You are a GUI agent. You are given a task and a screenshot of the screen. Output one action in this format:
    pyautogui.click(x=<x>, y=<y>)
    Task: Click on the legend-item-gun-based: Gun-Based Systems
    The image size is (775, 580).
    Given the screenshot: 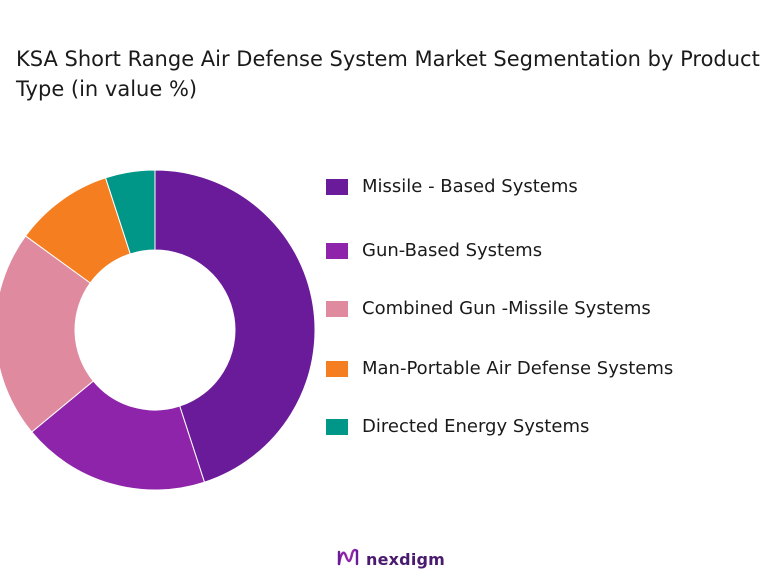 What is the action you would take?
    pyautogui.click(x=434, y=250)
    